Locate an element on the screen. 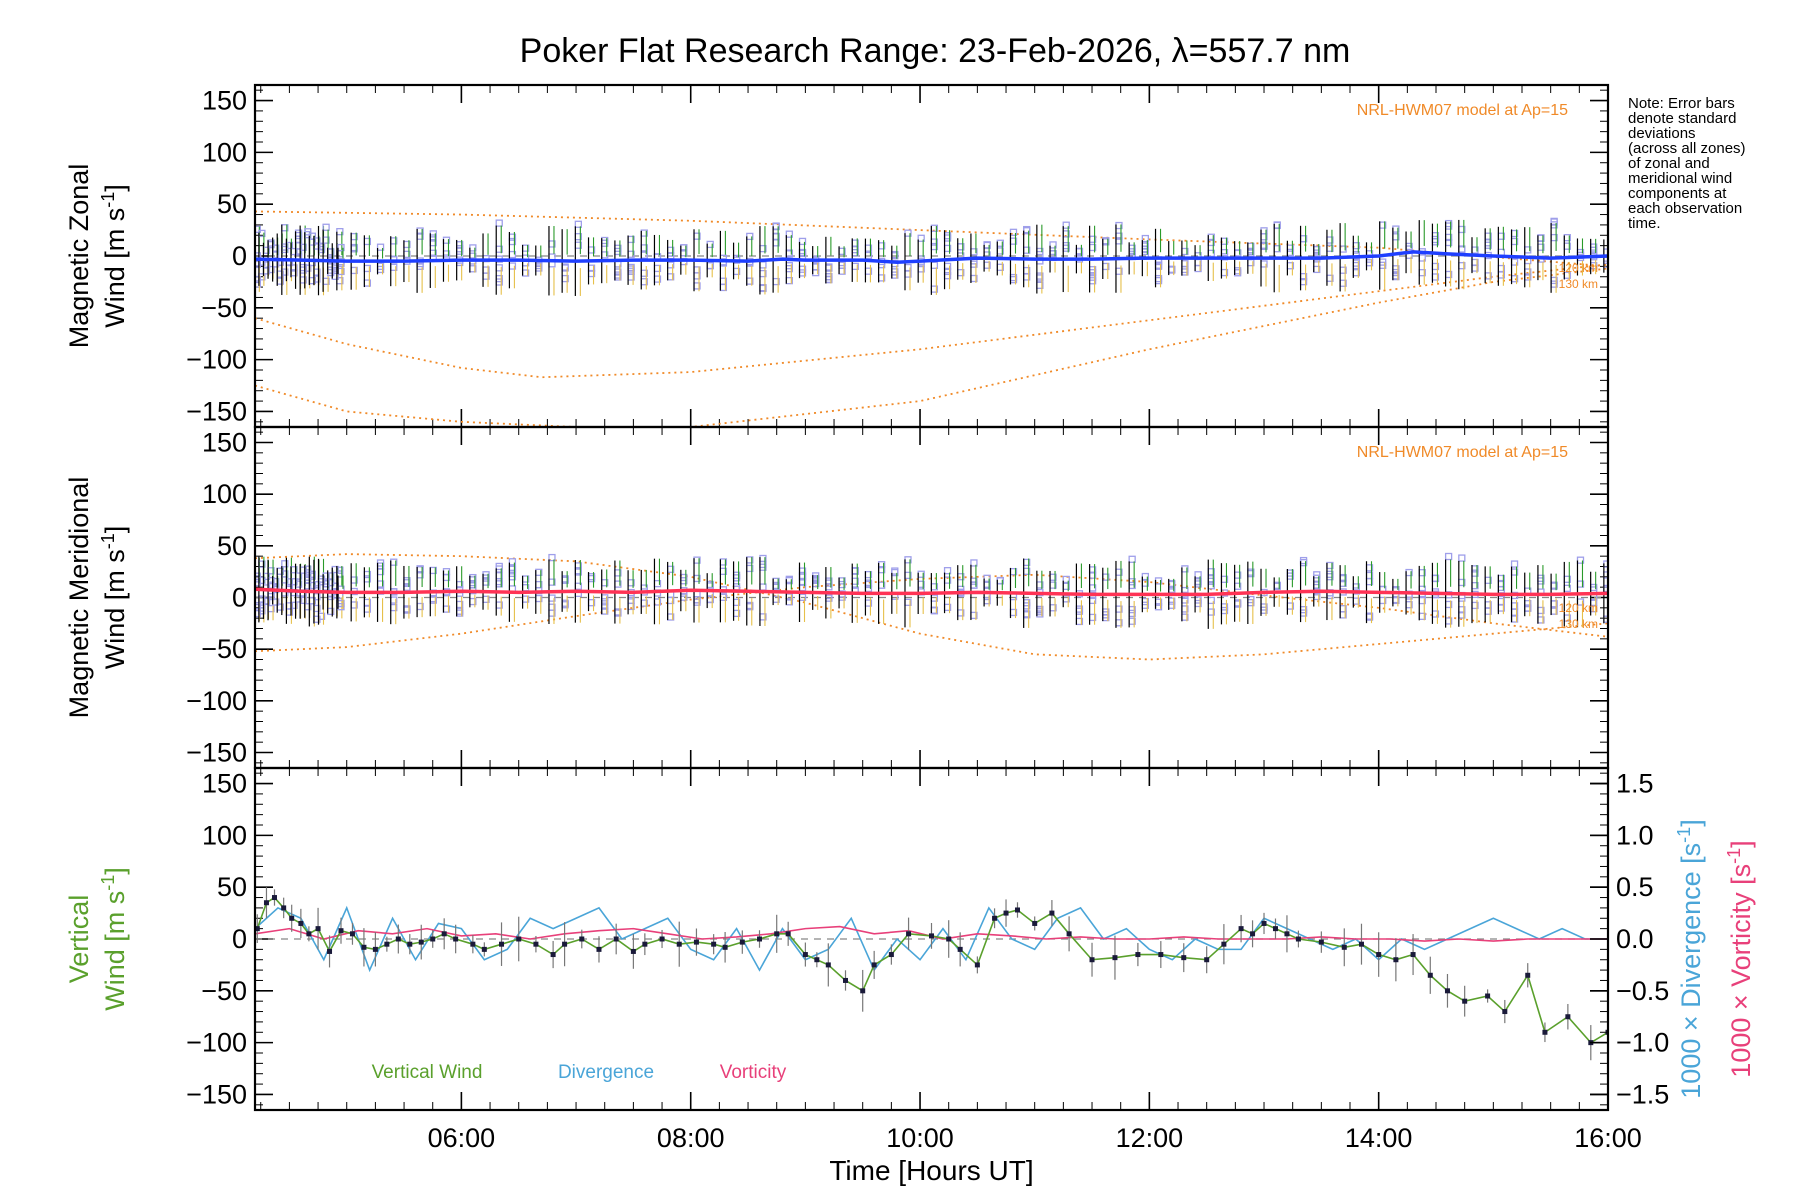  vertical-wind-line is located at coordinates (932, 970).